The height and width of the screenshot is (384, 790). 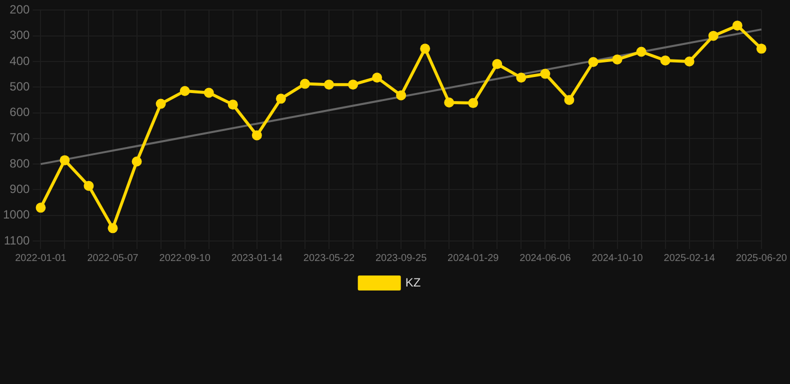 I want to click on x-tick-label: 2024-01-29, so click(x=474, y=258).